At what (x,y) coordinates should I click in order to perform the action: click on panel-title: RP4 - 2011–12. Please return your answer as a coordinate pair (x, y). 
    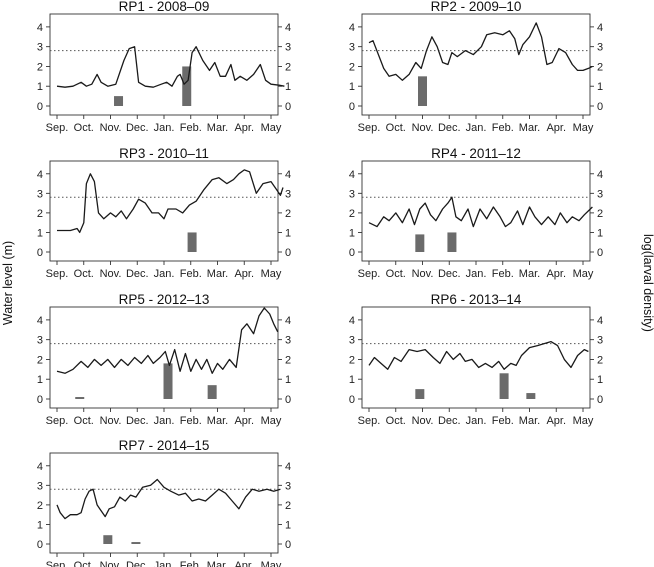
    Looking at the image, I should click on (476, 153).